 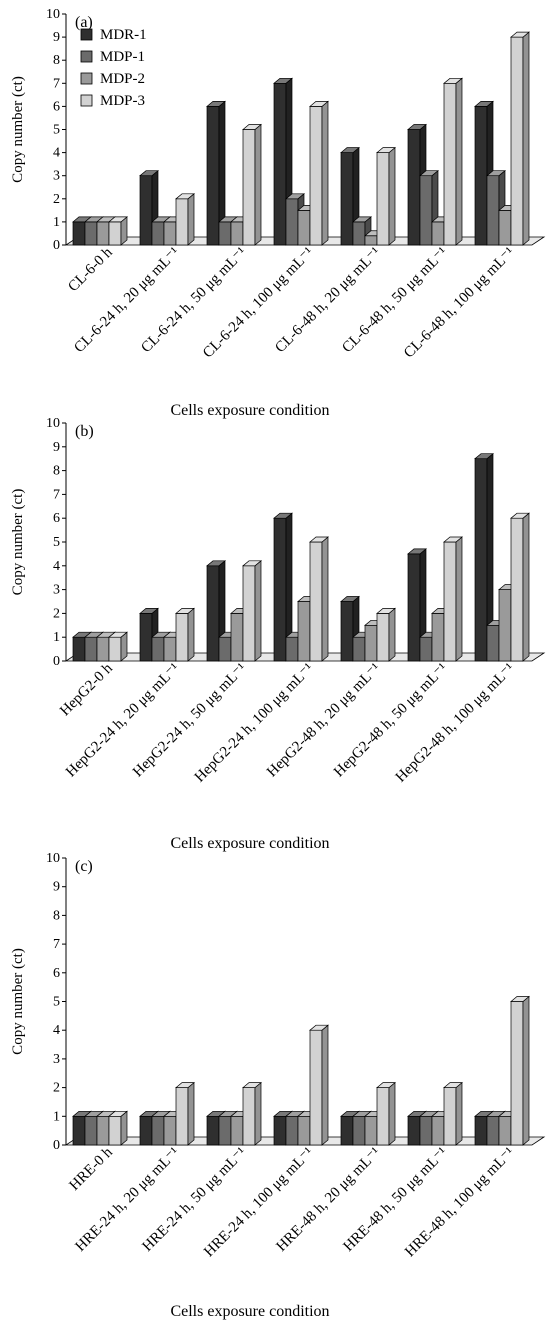 I want to click on y-tick-label: 4, so click(x=56, y=566).